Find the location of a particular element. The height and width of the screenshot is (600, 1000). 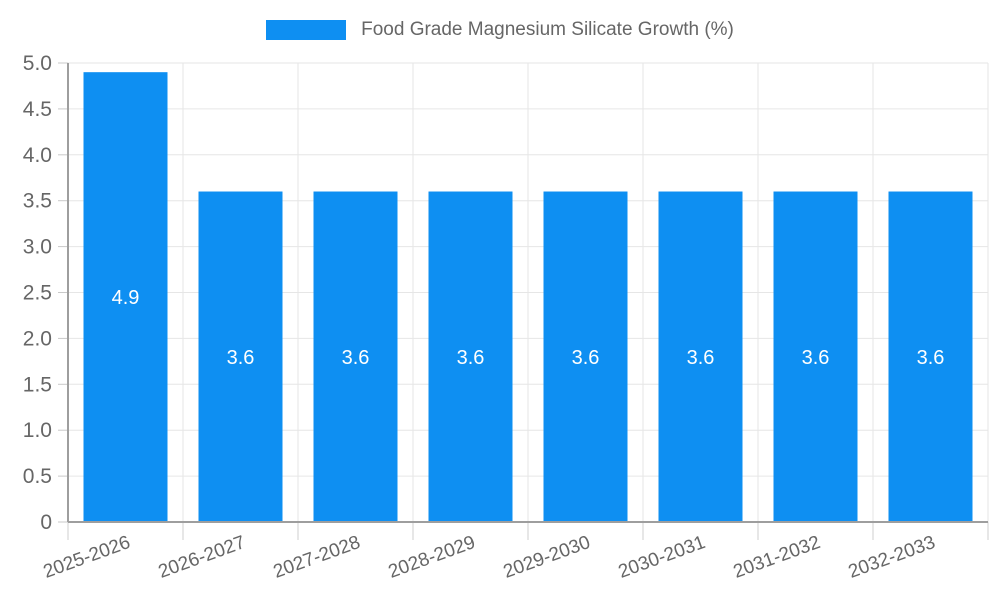

x-tick-label: 2025-2026 is located at coordinates (87, 557).